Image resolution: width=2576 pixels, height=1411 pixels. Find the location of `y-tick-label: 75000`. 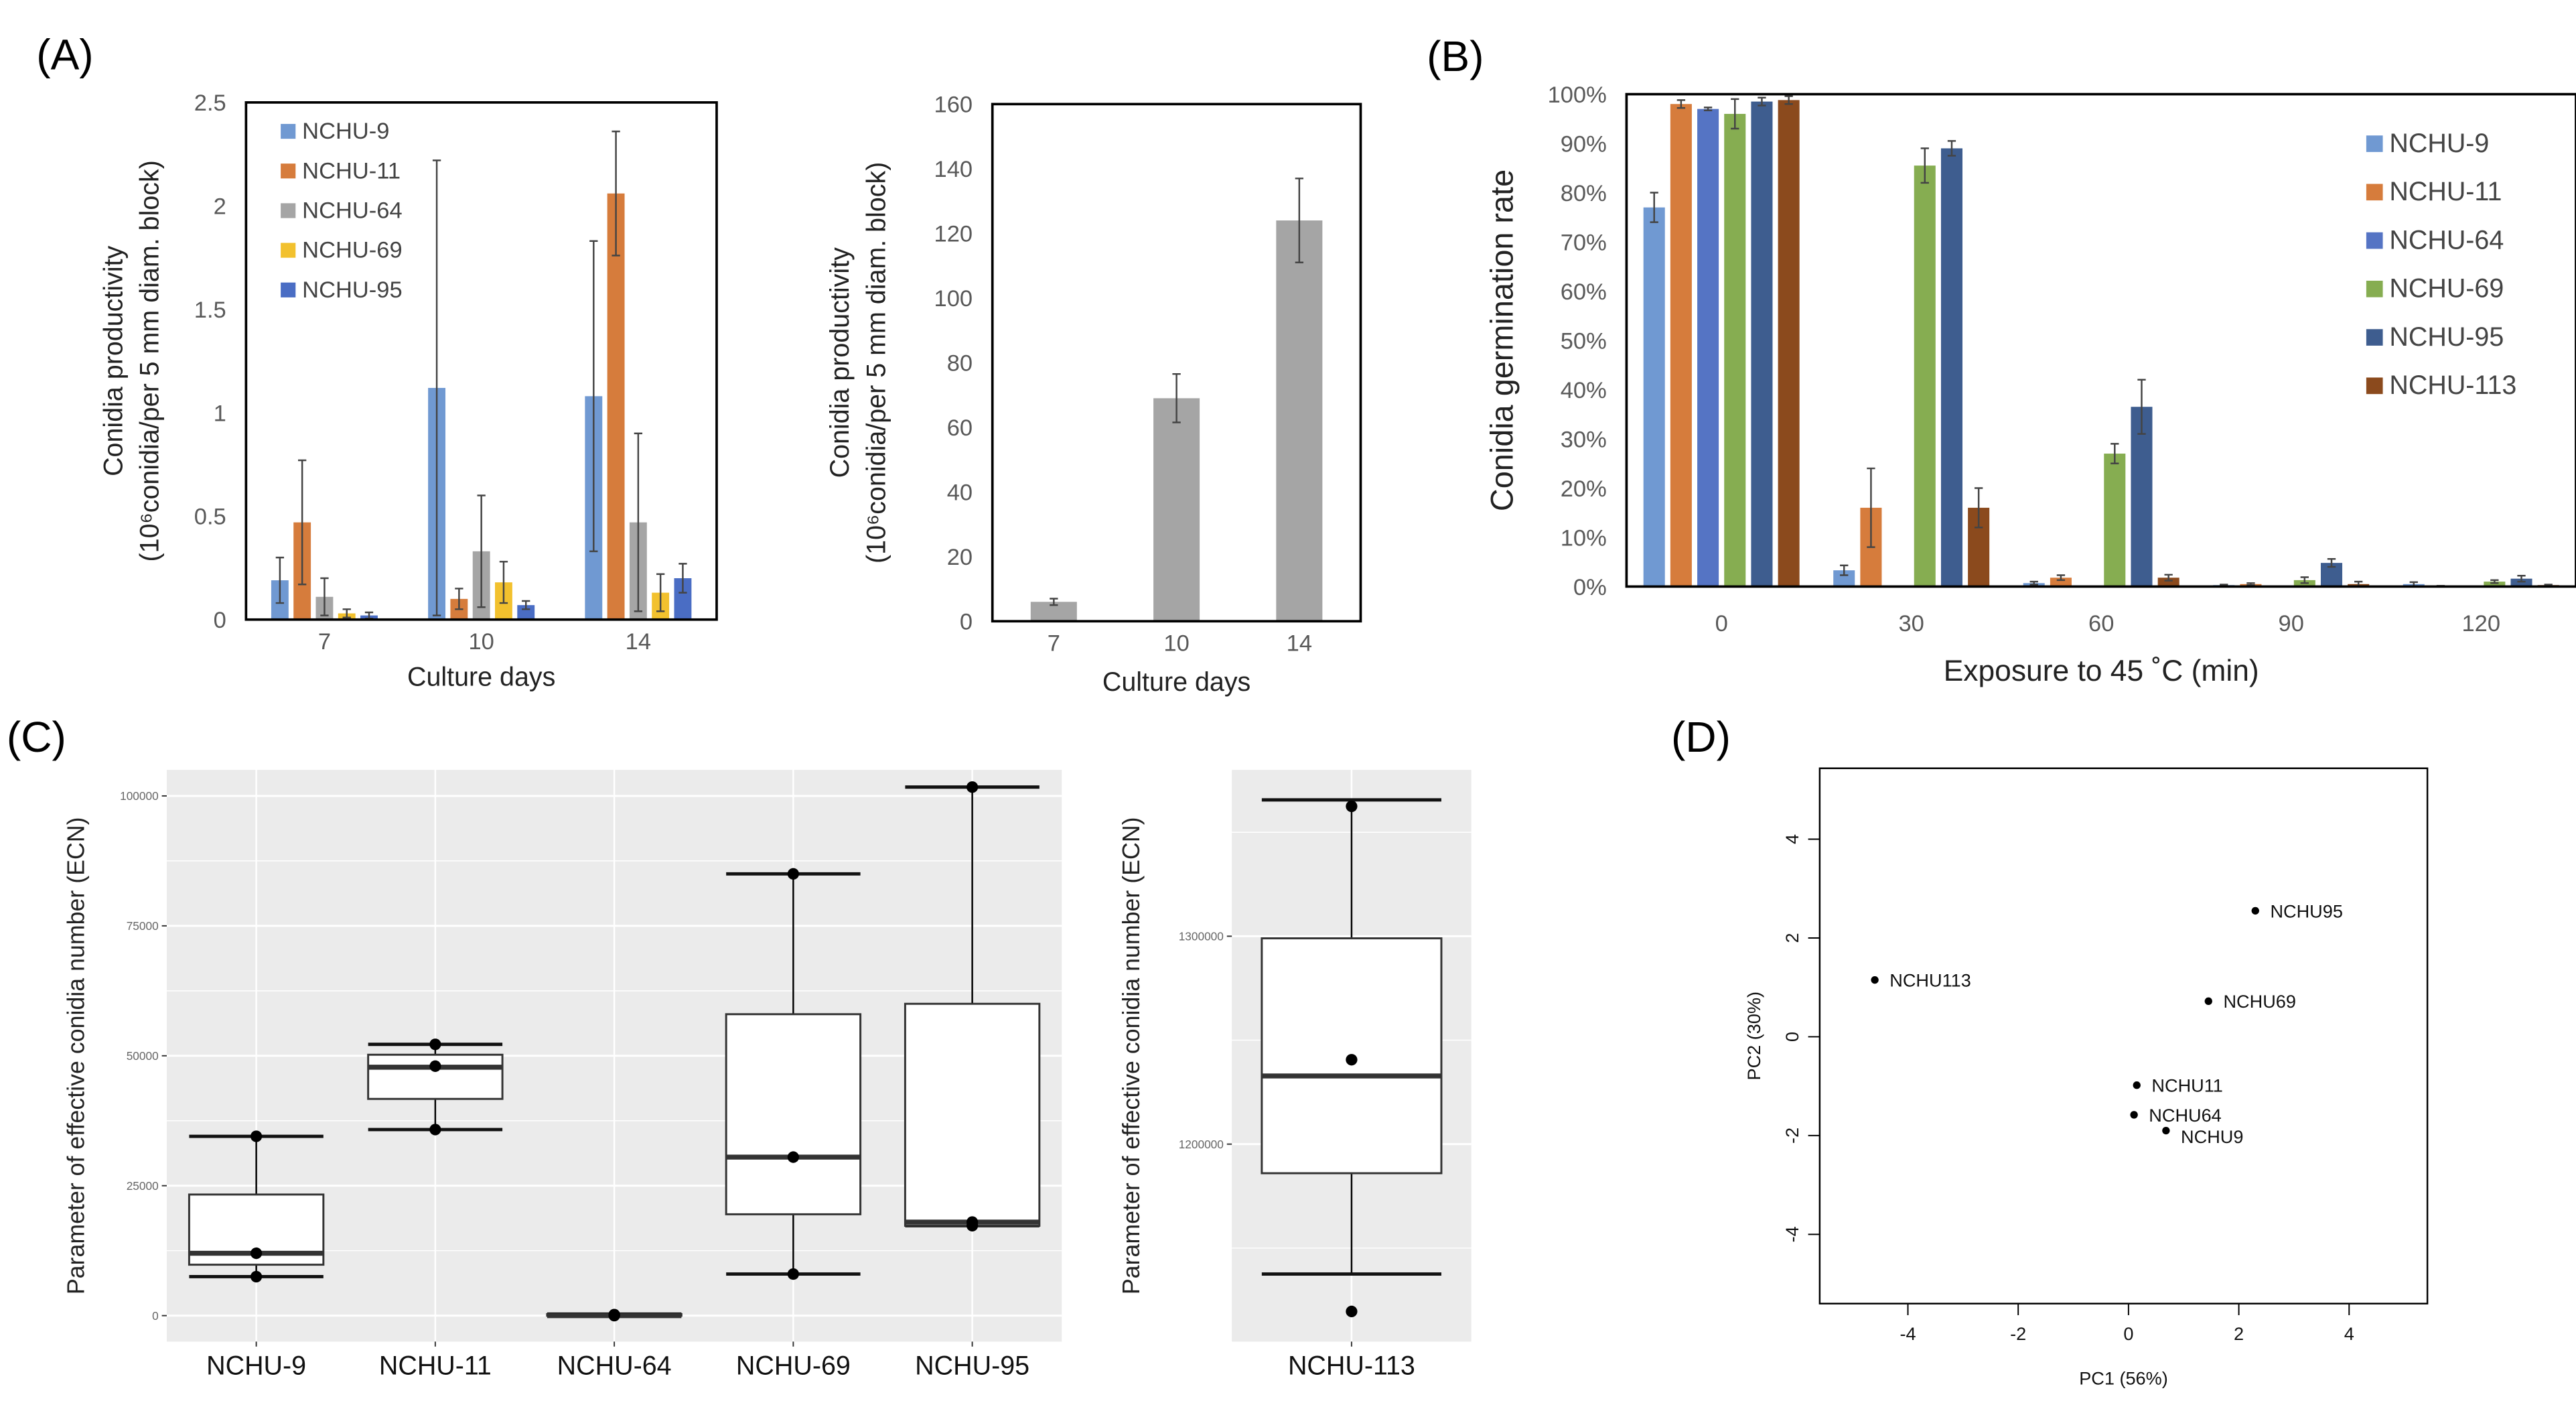

y-tick-label: 75000 is located at coordinates (143, 926).